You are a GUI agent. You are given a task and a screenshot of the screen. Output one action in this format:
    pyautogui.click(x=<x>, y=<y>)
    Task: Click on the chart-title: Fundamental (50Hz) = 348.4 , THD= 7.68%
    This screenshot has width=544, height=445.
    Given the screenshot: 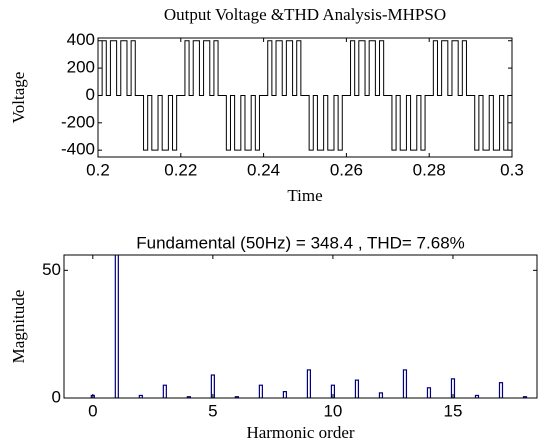 What is the action you would take?
    pyautogui.click(x=300, y=242)
    